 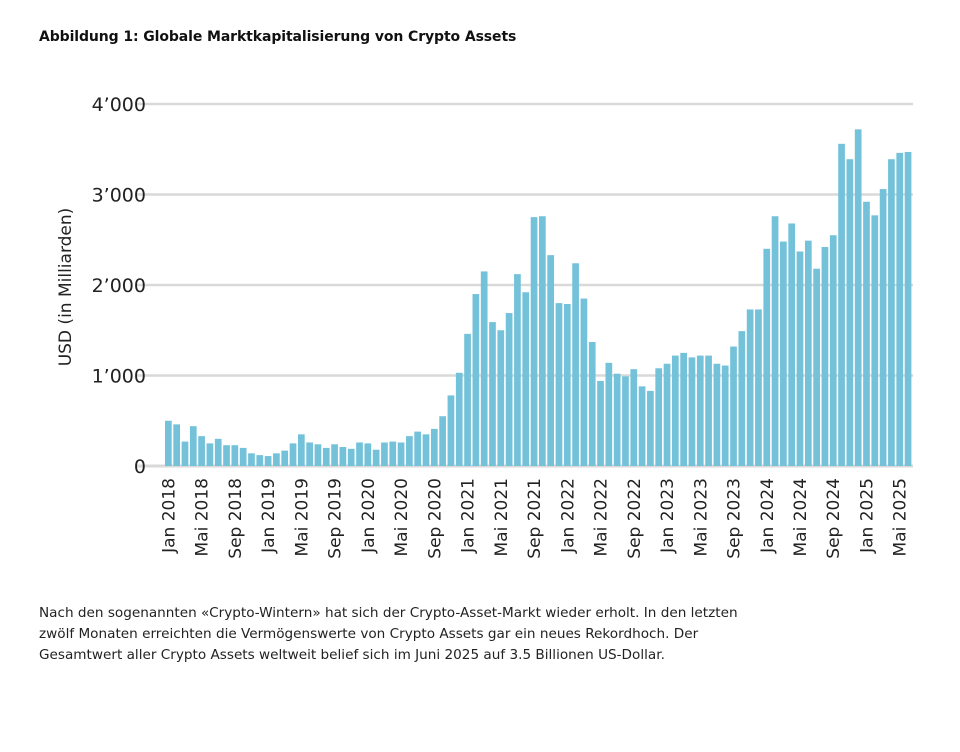 What do you see at coordinates (735, 518) in the screenshot?
I see `x-tick-label: Sep 2023` at bounding box center [735, 518].